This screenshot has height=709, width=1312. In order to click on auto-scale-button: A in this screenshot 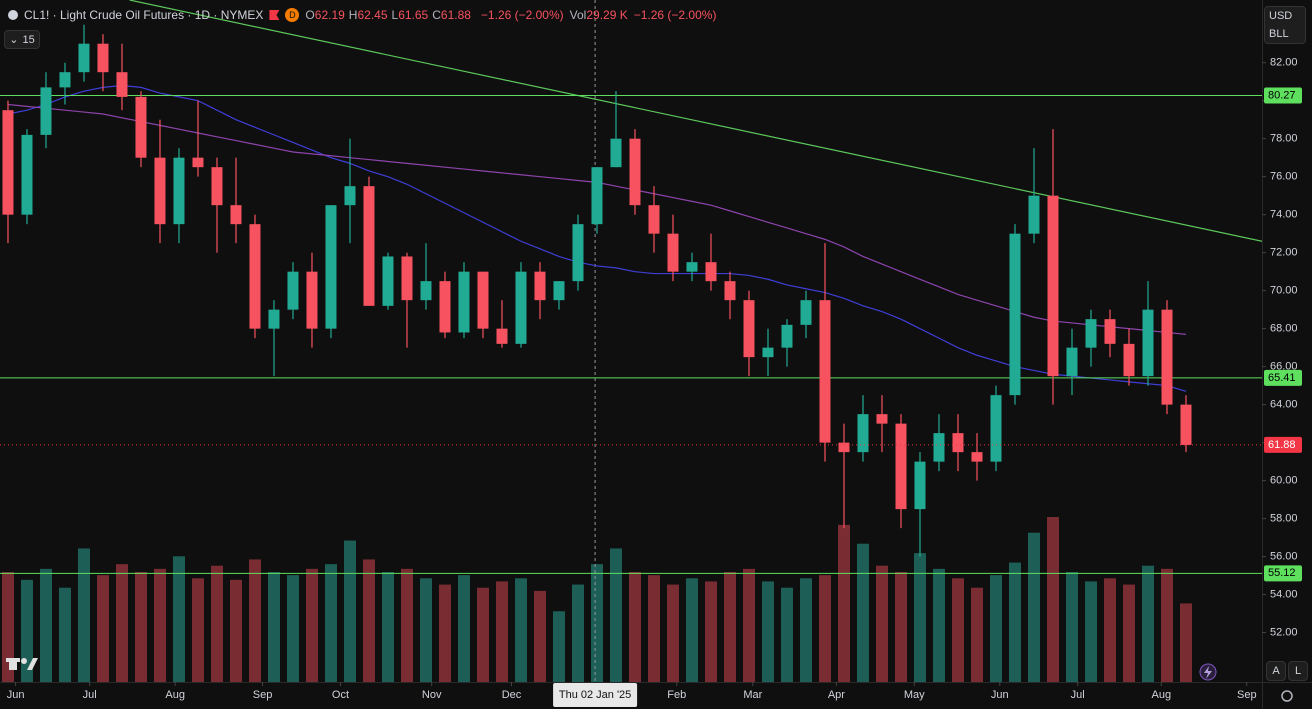, I will do `click(1276, 671)`.